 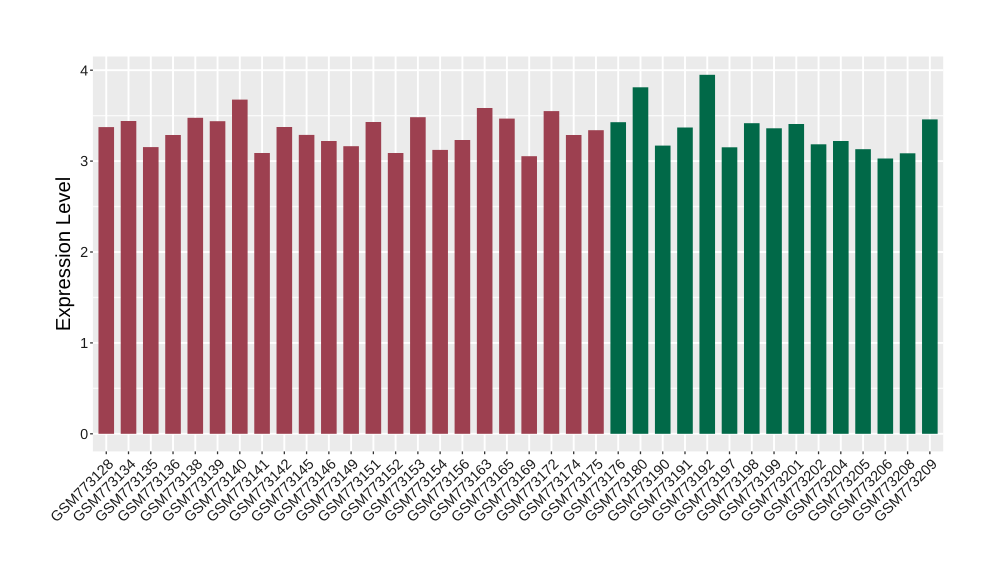 What do you see at coordinates (64, 254) in the screenshot?
I see `svg-text: Expression Level` at bounding box center [64, 254].